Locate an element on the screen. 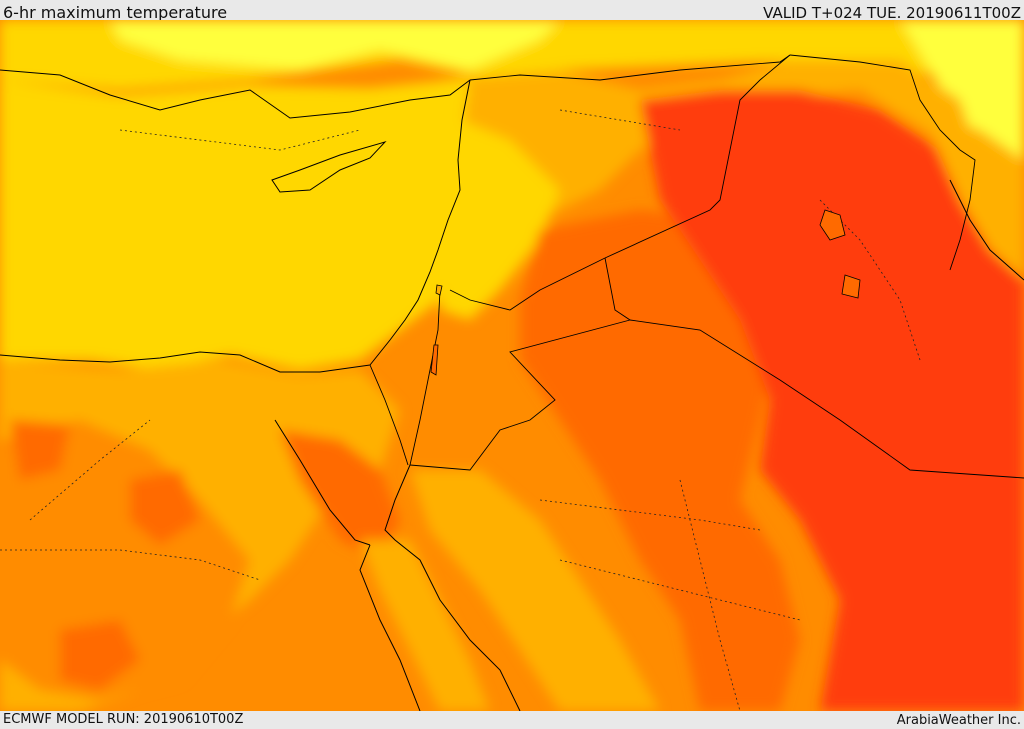  band-zagros-amber is located at coordinates (972, 195).